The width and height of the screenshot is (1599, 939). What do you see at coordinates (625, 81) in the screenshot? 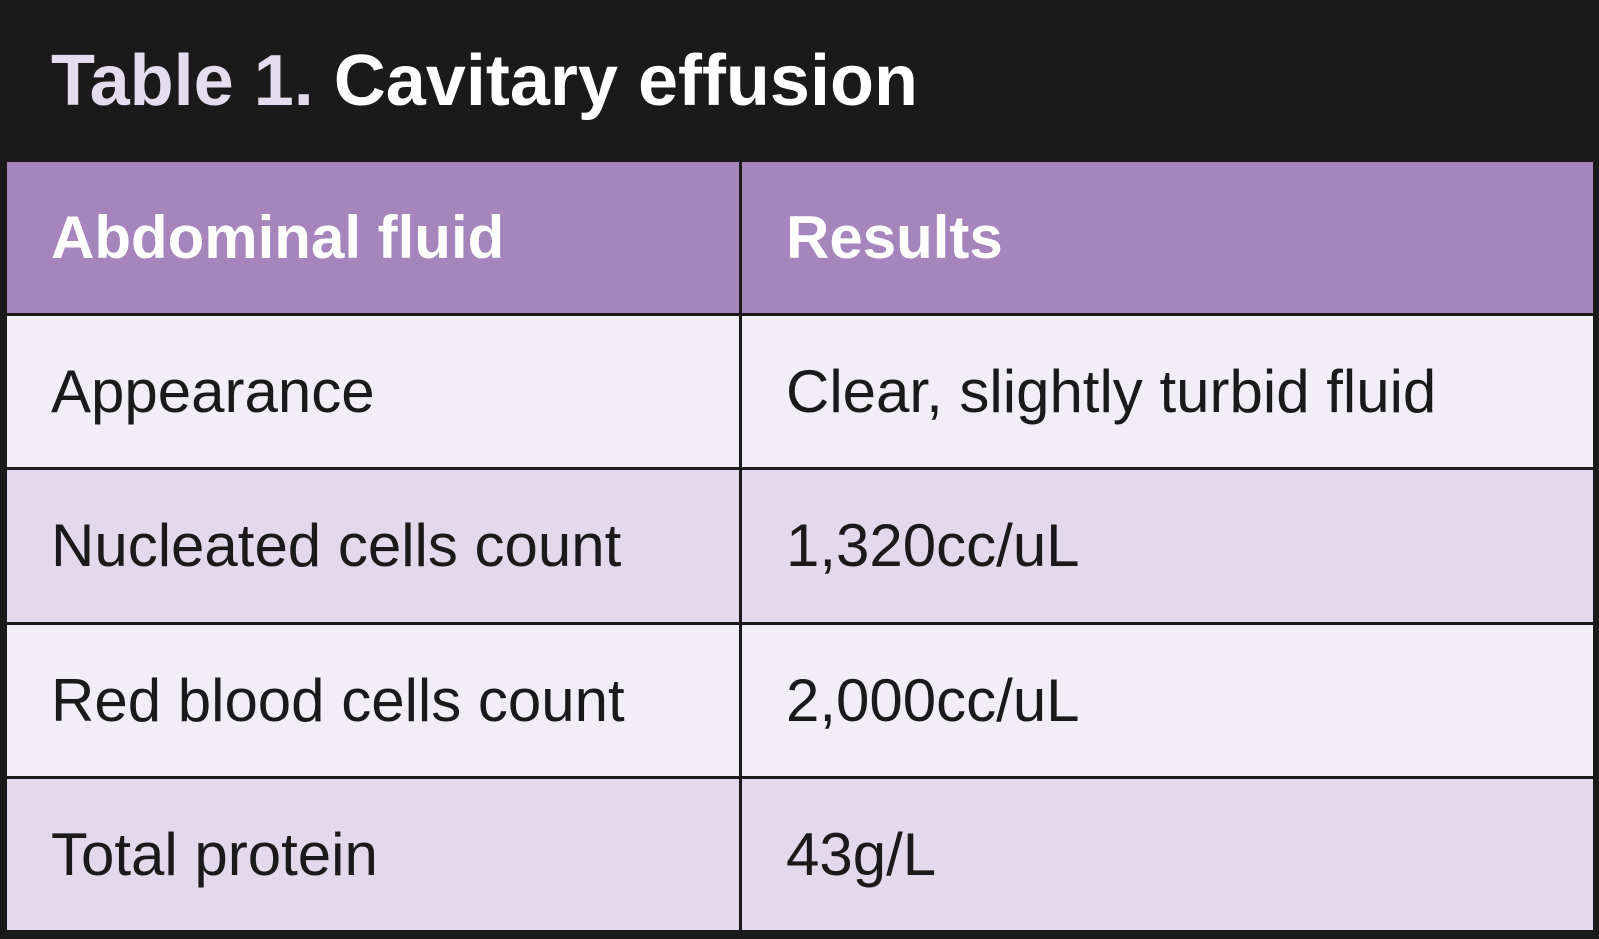
I see `title-text: Cavitary effusion` at bounding box center [625, 81].